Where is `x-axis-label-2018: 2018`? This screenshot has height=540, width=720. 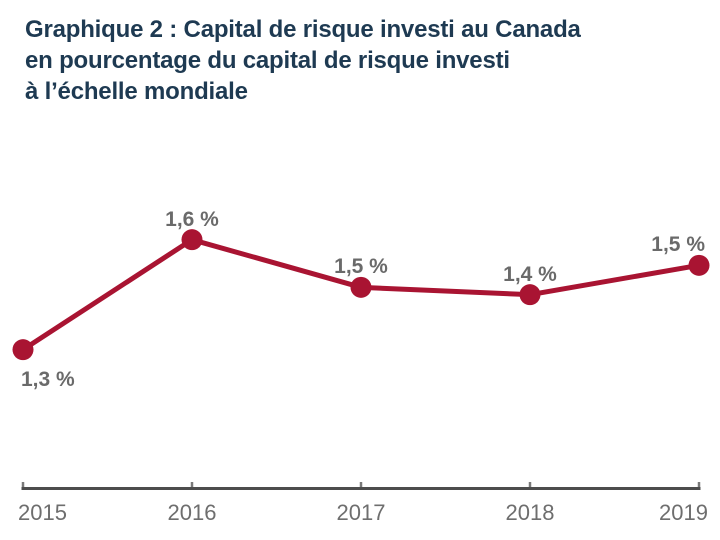
x-axis-label-2018: 2018 is located at coordinates (530, 512).